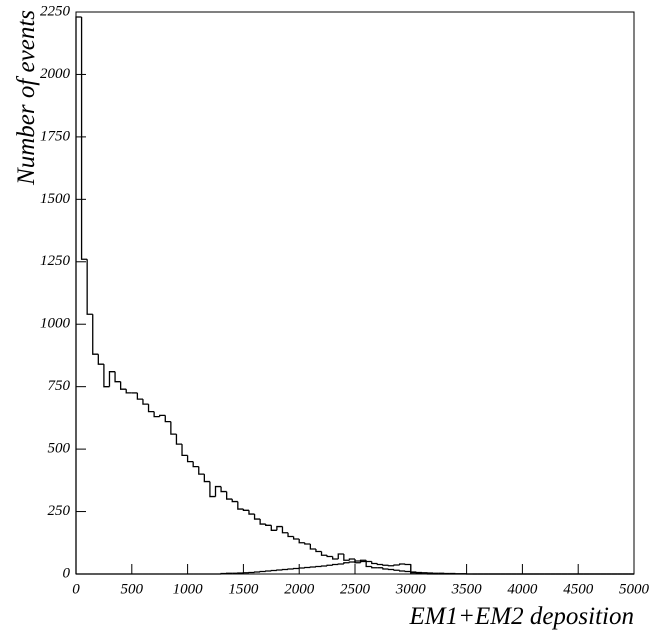 The image size is (658, 636). What do you see at coordinates (59, 511) in the screenshot?
I see `y-tick-label: 250` at bounding box center [59, 511].